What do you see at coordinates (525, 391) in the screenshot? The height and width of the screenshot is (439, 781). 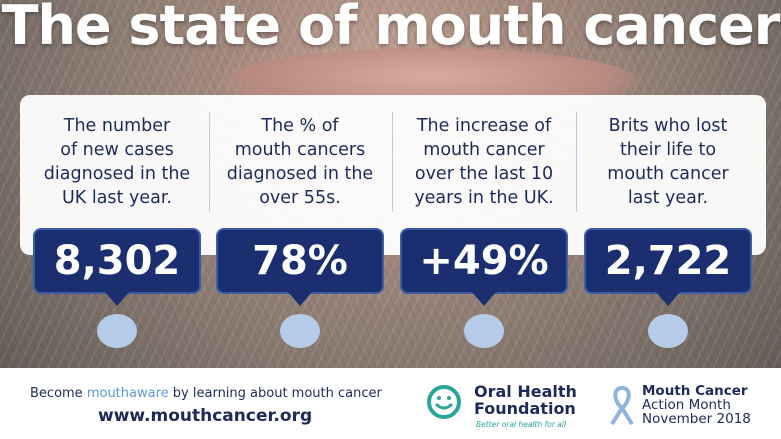 I see `ohf-name-line: Oral Health` at bounding box center [525, 391].